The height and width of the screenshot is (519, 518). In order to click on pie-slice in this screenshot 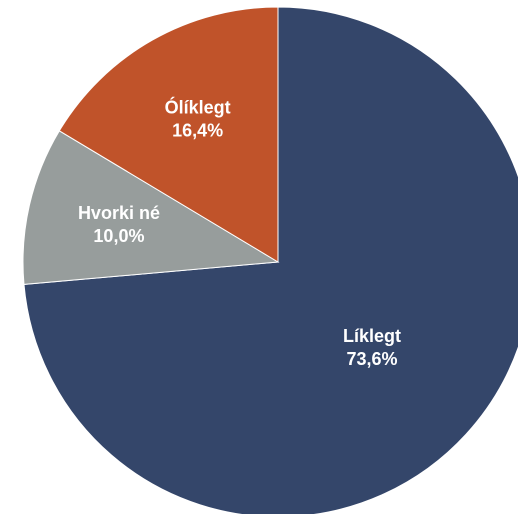, I will do `click(151, 207)`.